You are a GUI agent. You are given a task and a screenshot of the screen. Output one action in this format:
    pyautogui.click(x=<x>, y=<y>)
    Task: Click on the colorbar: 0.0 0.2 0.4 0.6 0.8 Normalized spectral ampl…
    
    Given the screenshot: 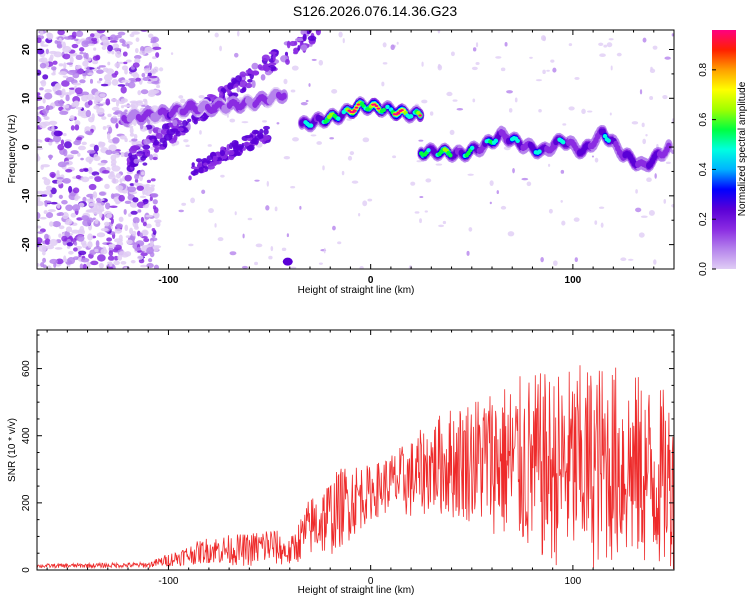 What is the action you would take?
    pyautogui.click(x=723, y=153)
    